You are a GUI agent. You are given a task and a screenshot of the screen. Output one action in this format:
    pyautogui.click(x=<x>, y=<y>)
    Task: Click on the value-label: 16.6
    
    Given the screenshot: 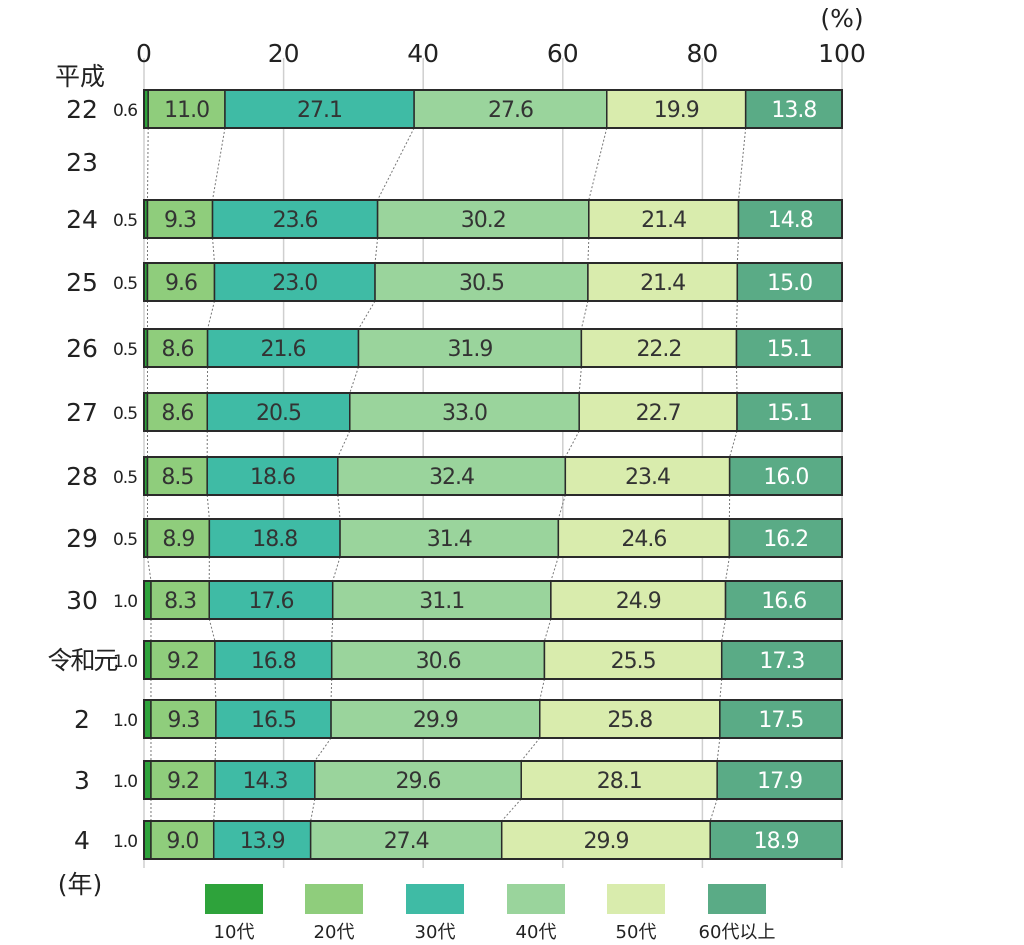 What is the action you would take?
    pyautogui.click(x=783, y=601)
    